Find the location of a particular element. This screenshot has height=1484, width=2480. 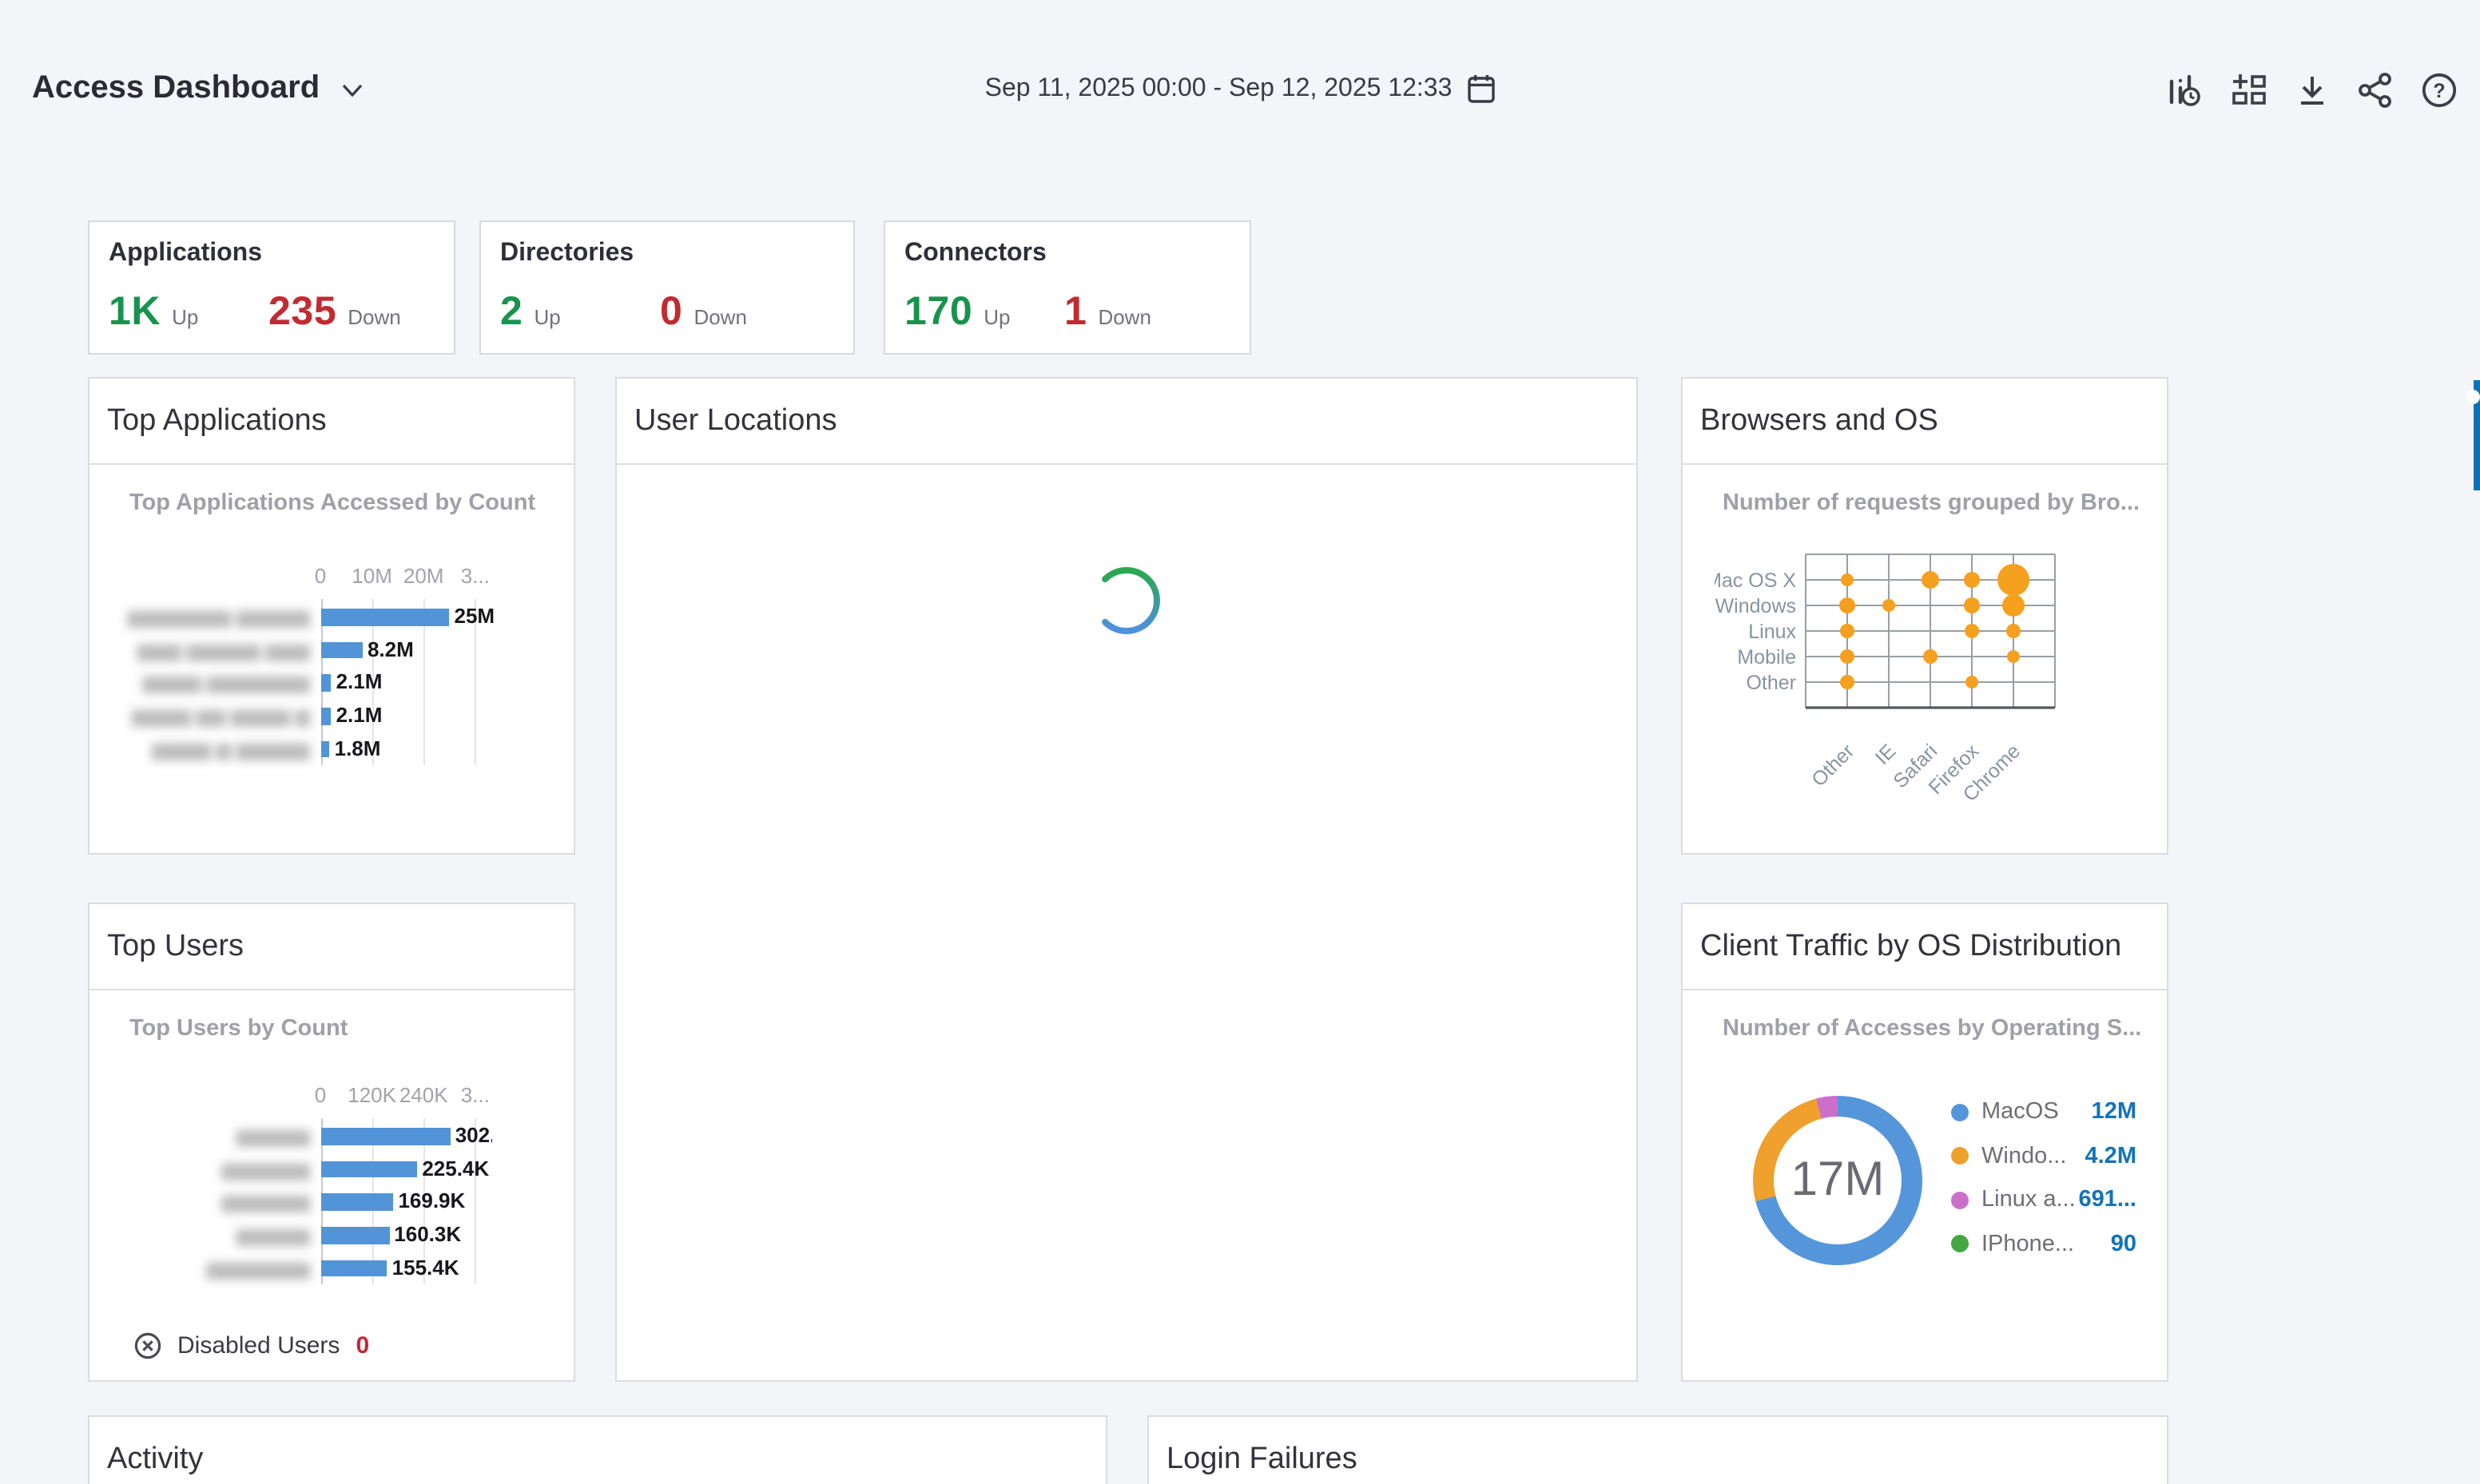

header-actions: ? is located at coordinates (2313, 90).